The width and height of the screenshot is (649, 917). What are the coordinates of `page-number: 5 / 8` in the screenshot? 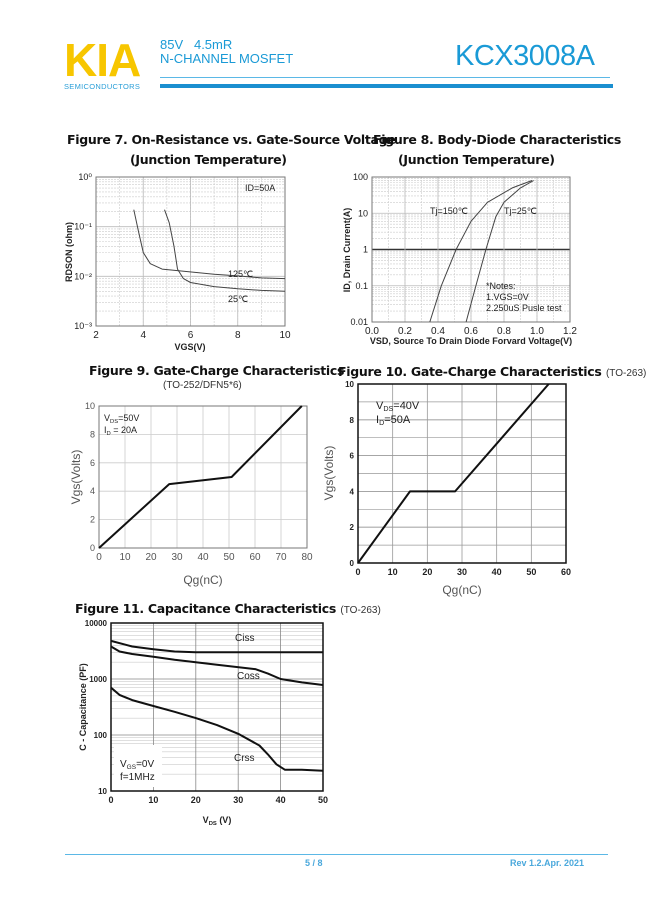 It's located at (314, 863).